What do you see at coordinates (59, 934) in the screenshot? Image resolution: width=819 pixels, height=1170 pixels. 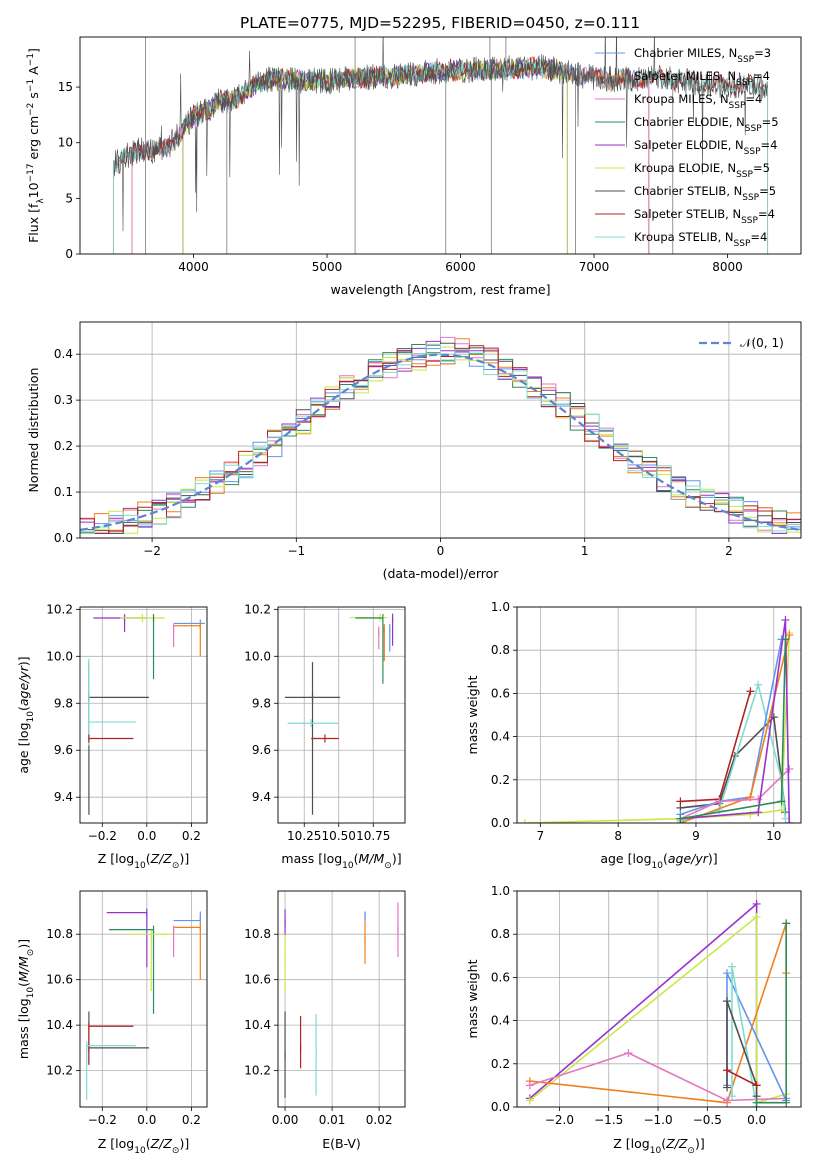 I see `y-tick-label: 10.8` at bounding box center [59, 934].